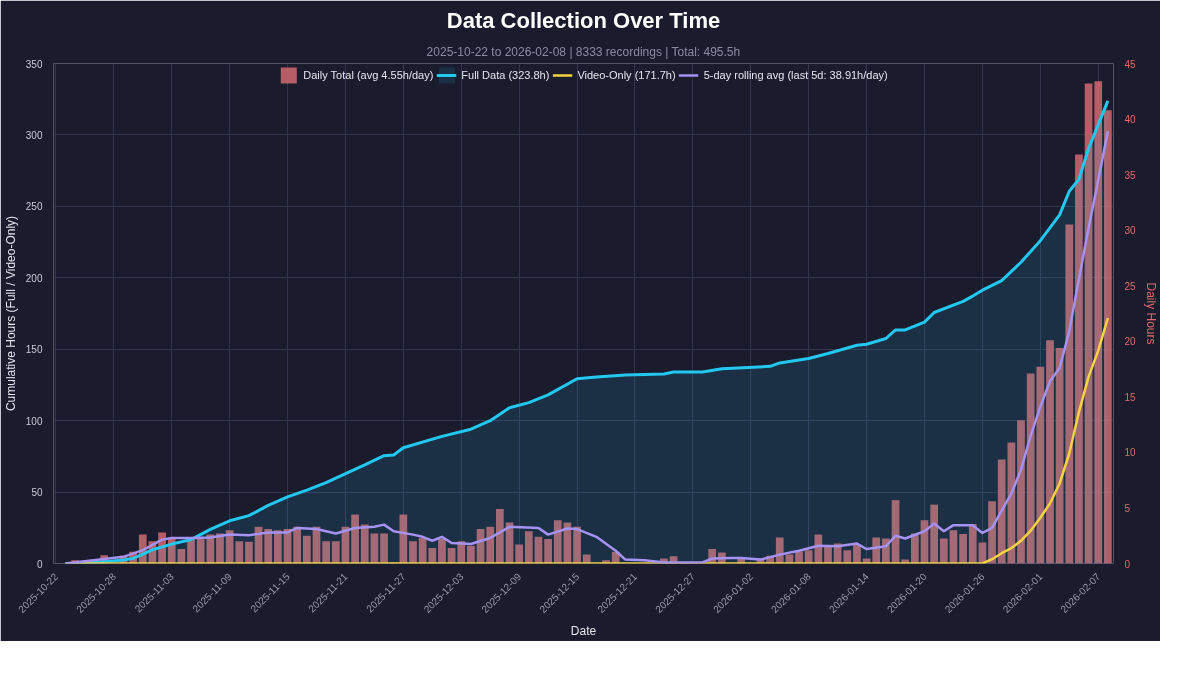 Image resolution: width=1200 pixels, height=675 pixels. I want to click on chart-title: Data Collection Over Time, so click(583, 20).